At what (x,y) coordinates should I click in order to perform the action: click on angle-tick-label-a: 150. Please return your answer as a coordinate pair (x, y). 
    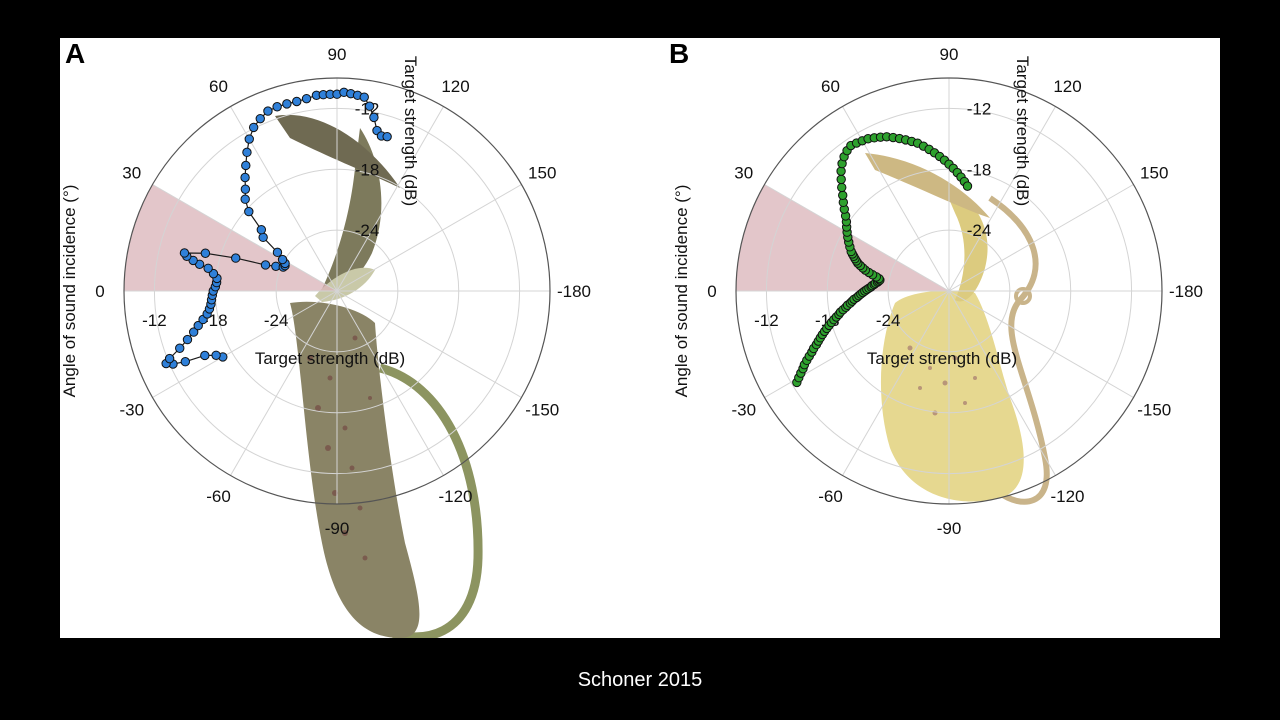
    Looking at the image, I should click on (542, 173).